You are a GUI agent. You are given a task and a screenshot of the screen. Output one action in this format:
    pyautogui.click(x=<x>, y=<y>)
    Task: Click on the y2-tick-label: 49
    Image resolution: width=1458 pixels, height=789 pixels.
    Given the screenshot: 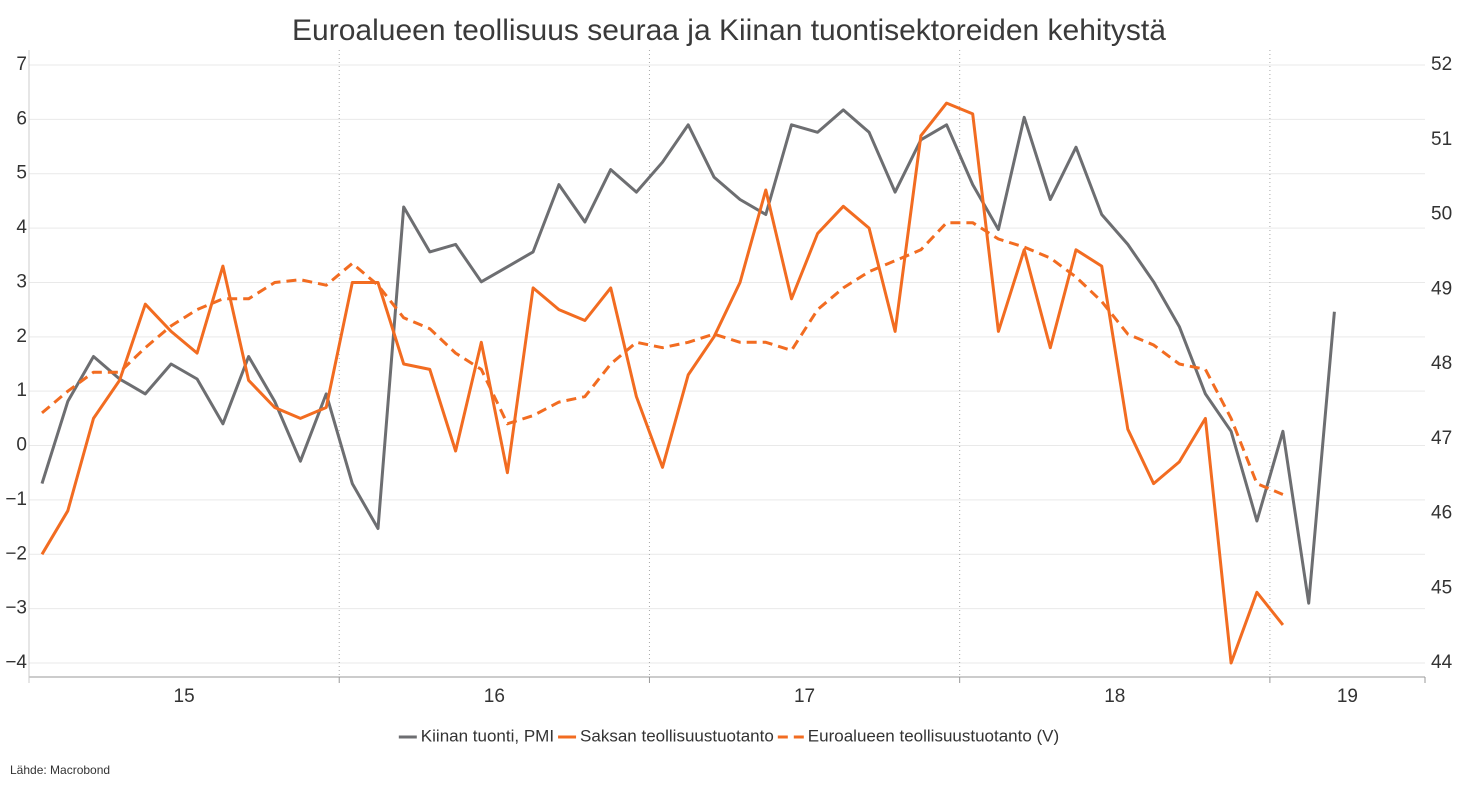 What is the action you would take?
    pyautogui.click(x=1441, y=288)
    